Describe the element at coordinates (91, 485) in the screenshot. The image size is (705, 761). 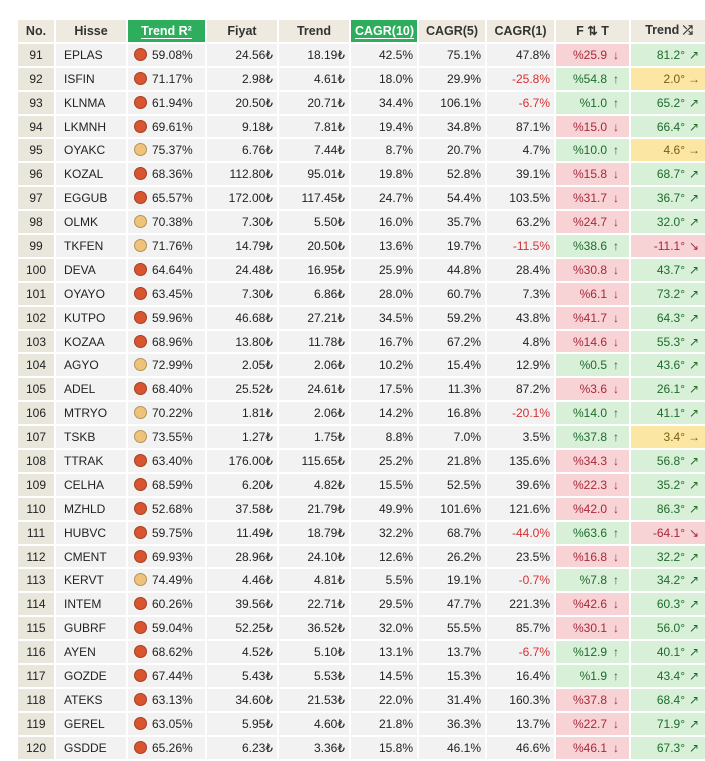
I see `stock-symbol: CELHA` at that location.